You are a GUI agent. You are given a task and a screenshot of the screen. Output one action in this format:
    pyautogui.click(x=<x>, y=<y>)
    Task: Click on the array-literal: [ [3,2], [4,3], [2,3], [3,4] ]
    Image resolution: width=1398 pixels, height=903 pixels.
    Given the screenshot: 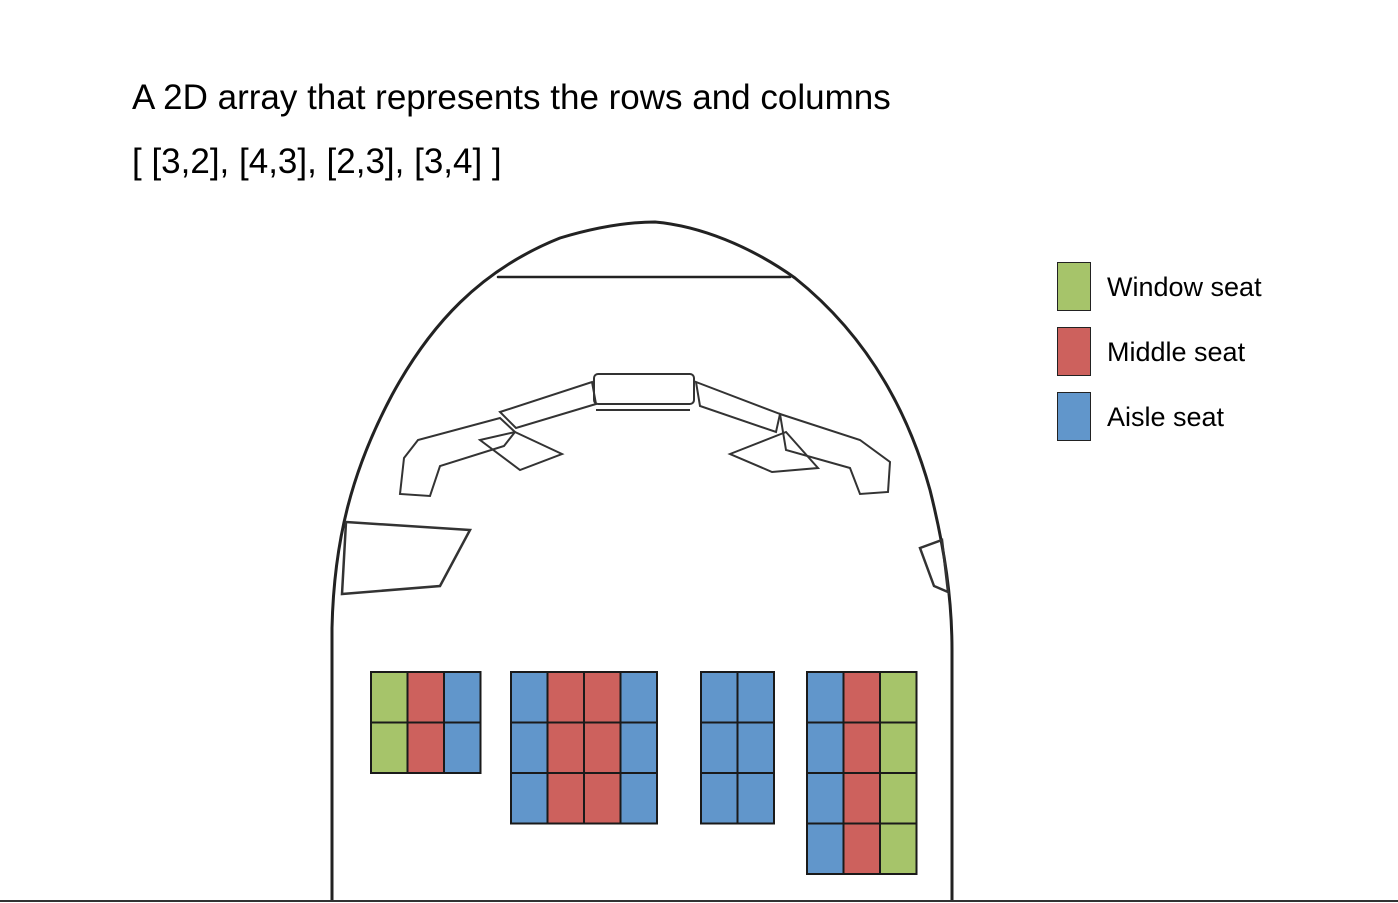 What is the action you would take?
    pyautogui.click(x=317, y=161)
    